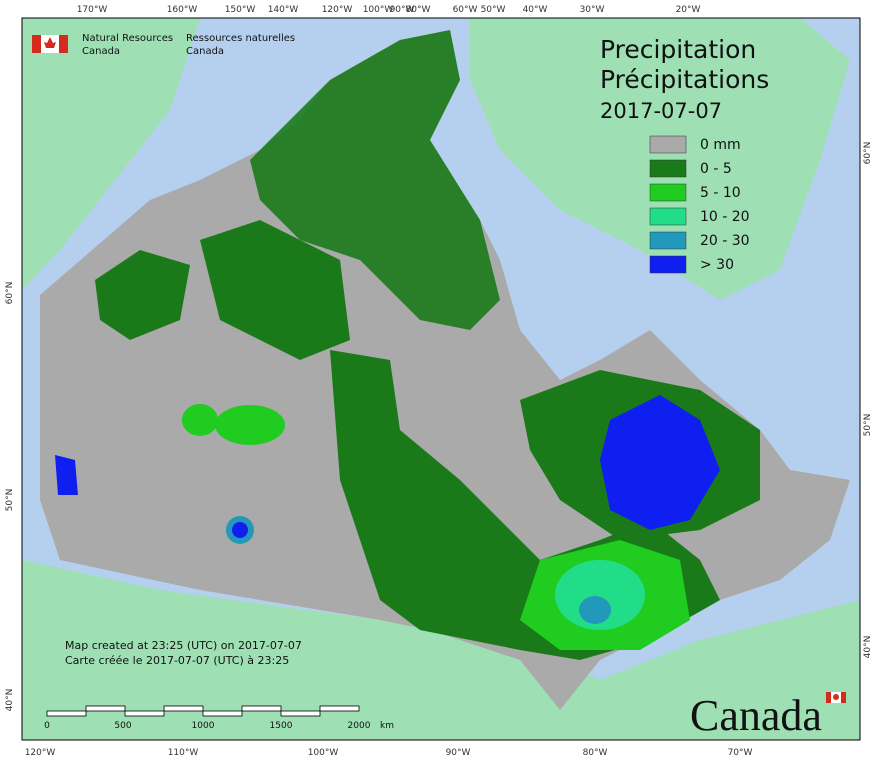 This screenshot has width=880, height=764. I want to click on graticule-top: 90°W, so click(402, 10).